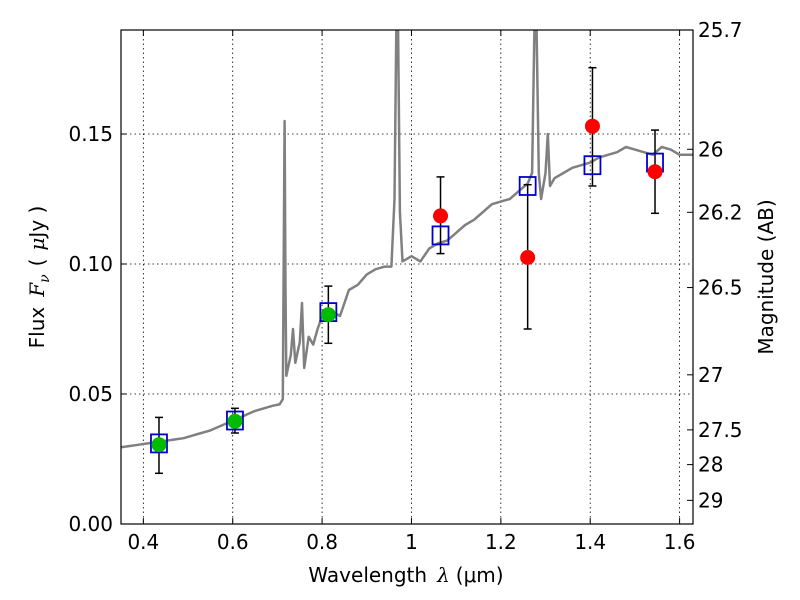 The width and height of the screenshot is (800, 600). What do you see at coordinates (720, 212) in the screenshot?
I see `y2-tick-label: 26.2` at bounding box center [720, 212].